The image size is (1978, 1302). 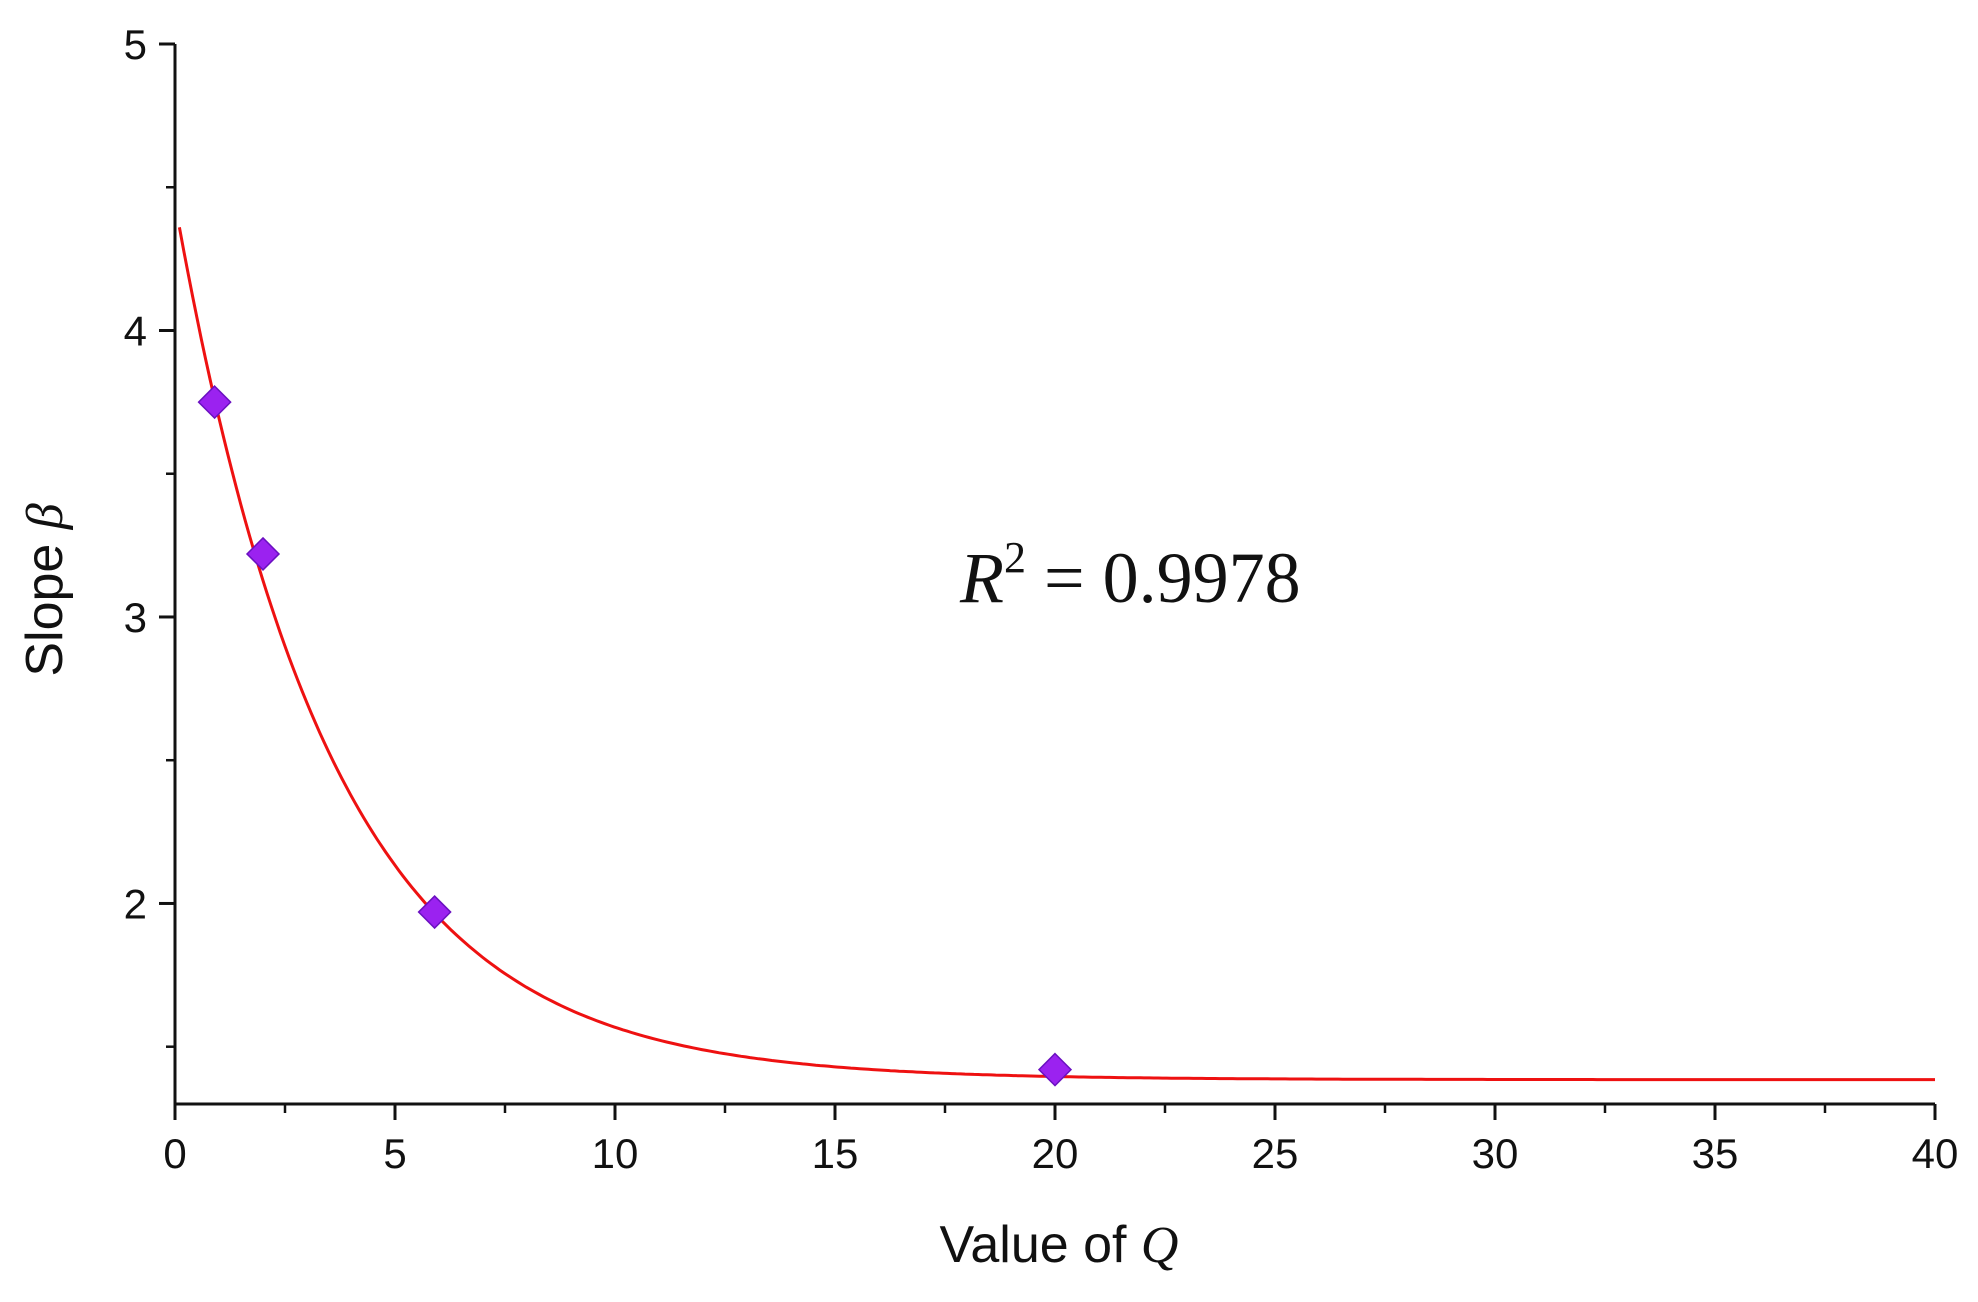 What do you see at coordinates (1130, 575) in the screenshot?
I see `r-squared-annotation: R2 = 0.9978` at bounding box center [1130, 575].